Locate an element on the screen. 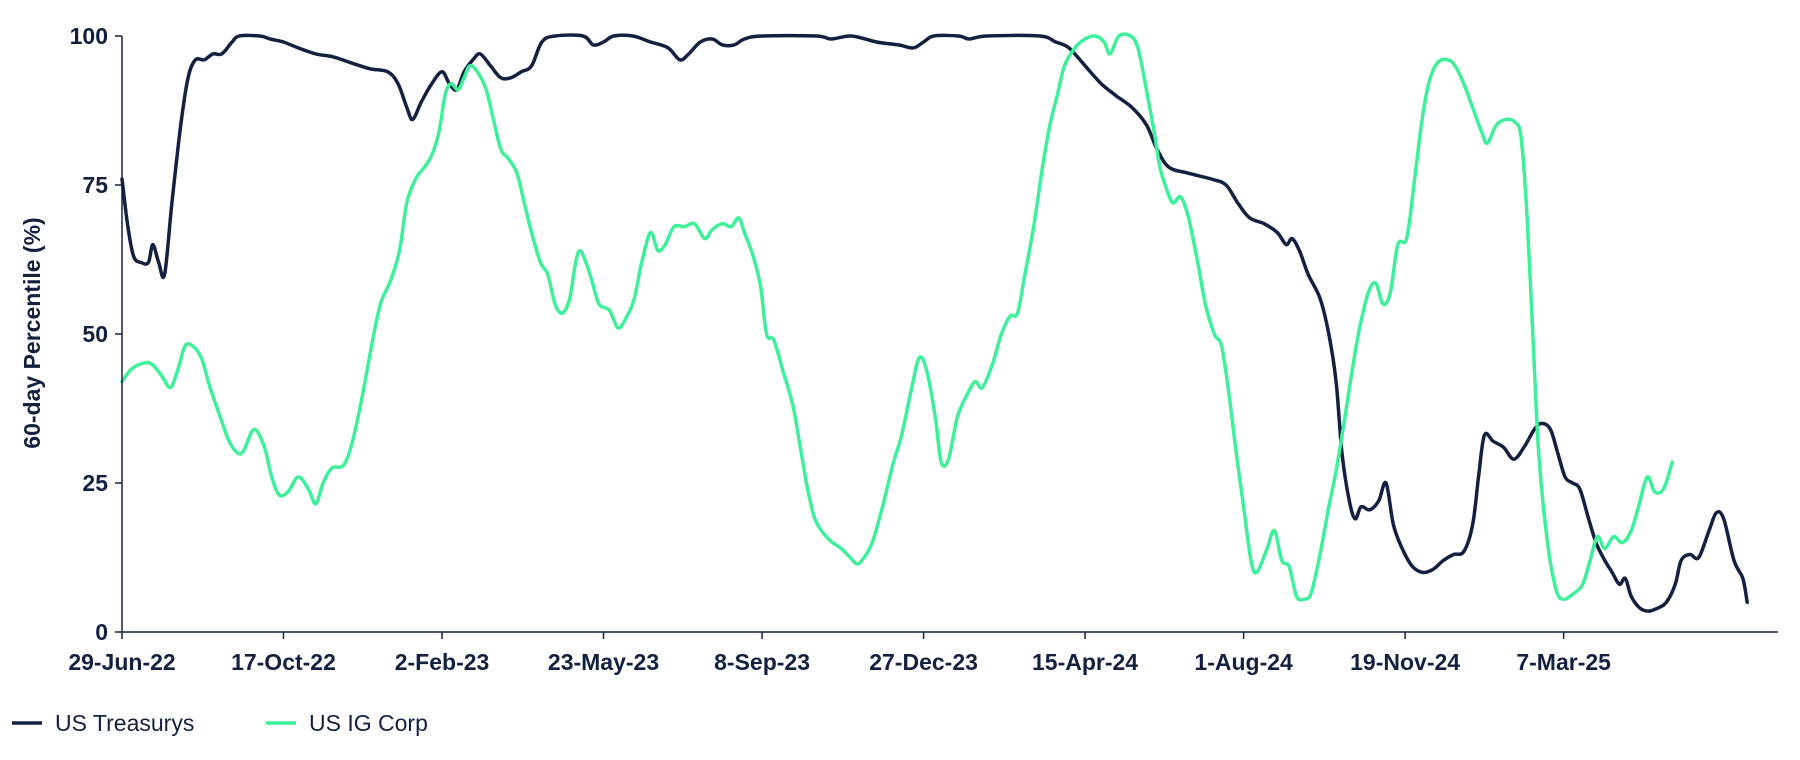 The image size is (1800, 760). y-tick-label: 0 is located at coordinates (101, 632).